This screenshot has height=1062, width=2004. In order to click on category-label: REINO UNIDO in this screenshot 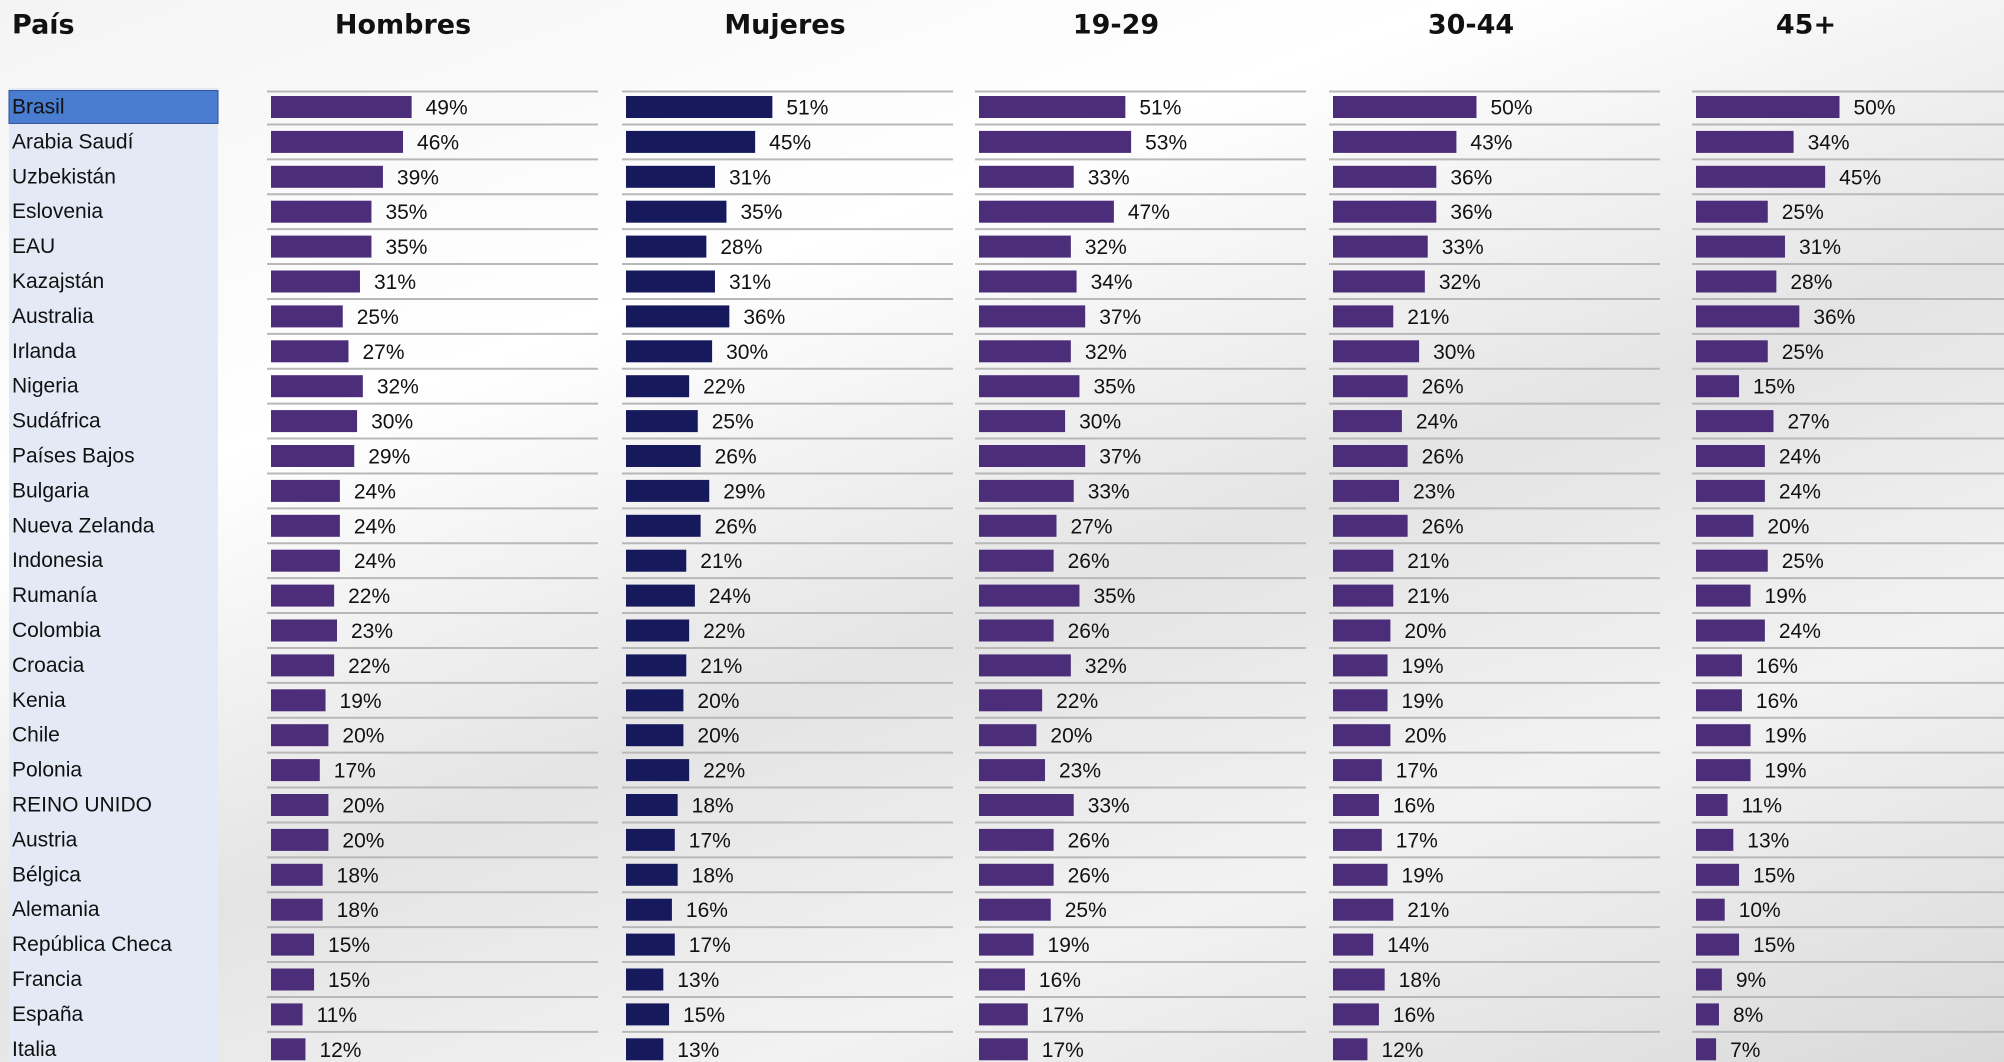, I will do `click(82, 805)`.